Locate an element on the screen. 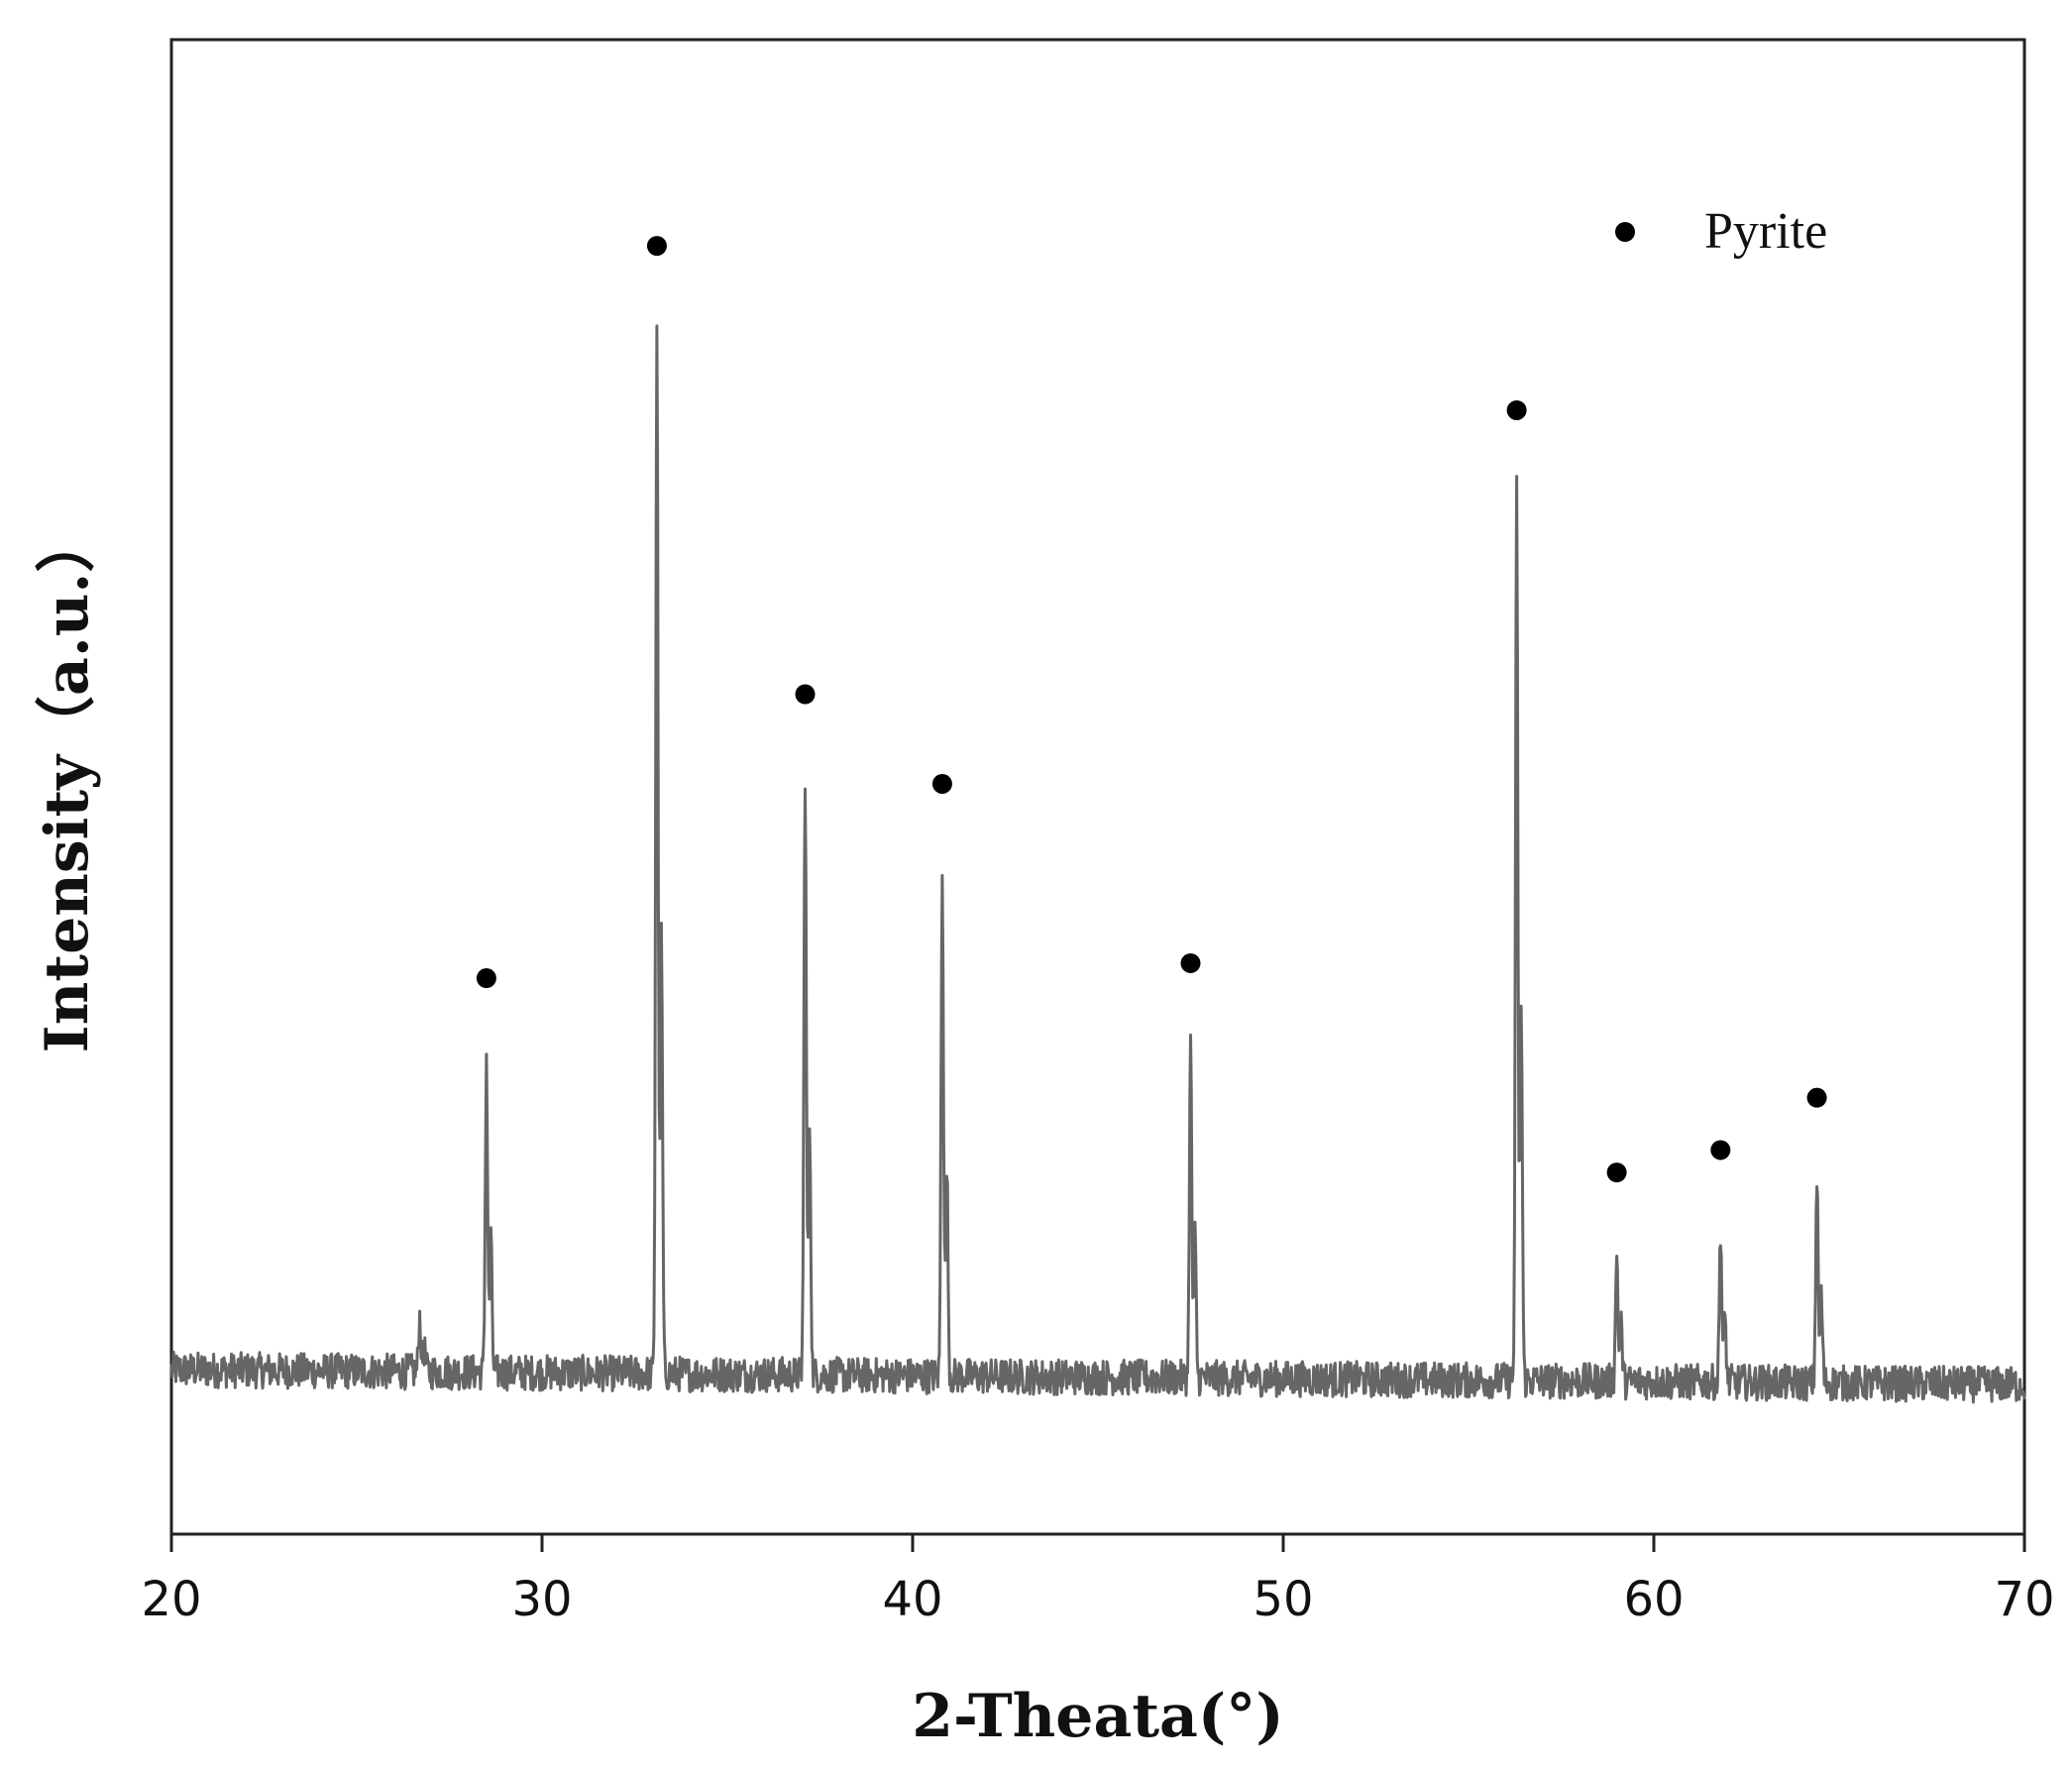 This screenshot has height=1769, width=2072. x-tick-label-50: 50 is located at coordinates (1283, 1600).